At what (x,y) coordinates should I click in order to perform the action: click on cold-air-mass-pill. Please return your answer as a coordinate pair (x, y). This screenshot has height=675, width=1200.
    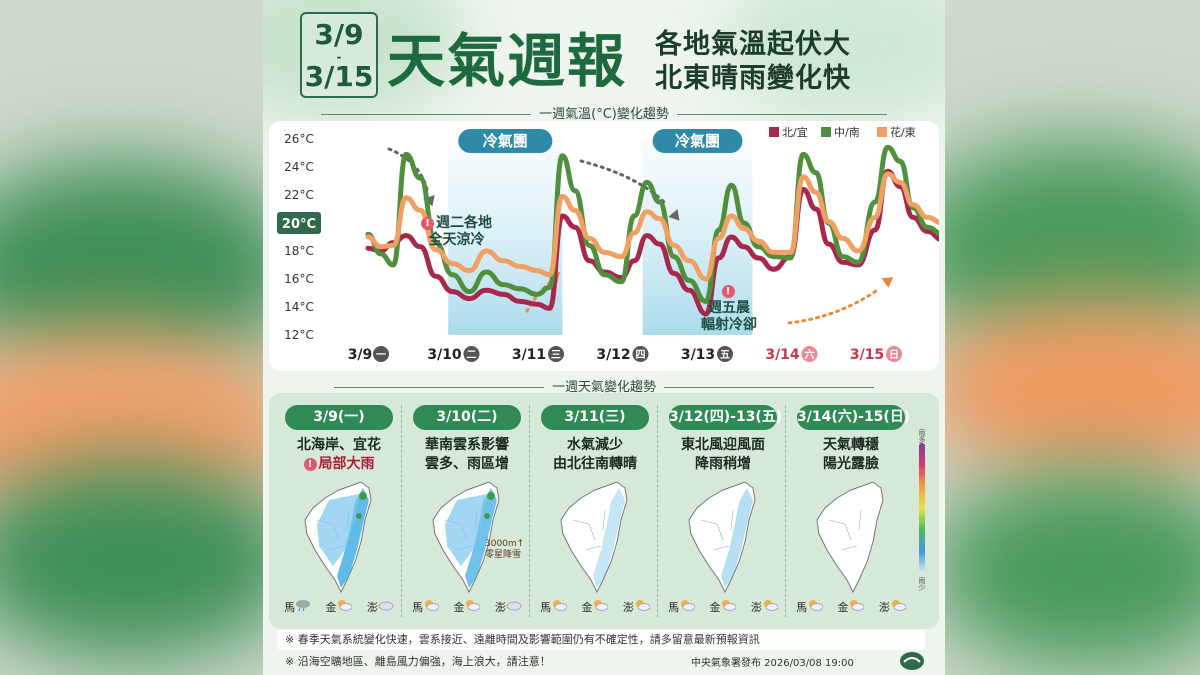
    Looking at the image, I should click on (697, 141).